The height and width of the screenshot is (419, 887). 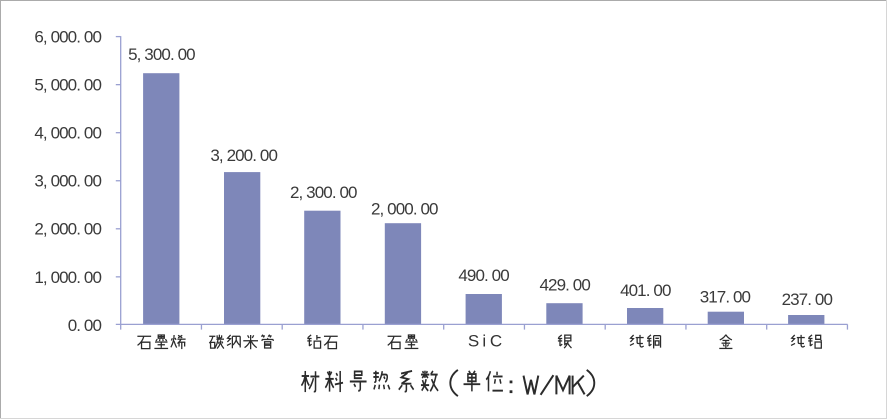 What do you see at coordinates (725, 297) in the screenshot?
I see `svg-text: 317. 00` at bounding box center [725, 297].